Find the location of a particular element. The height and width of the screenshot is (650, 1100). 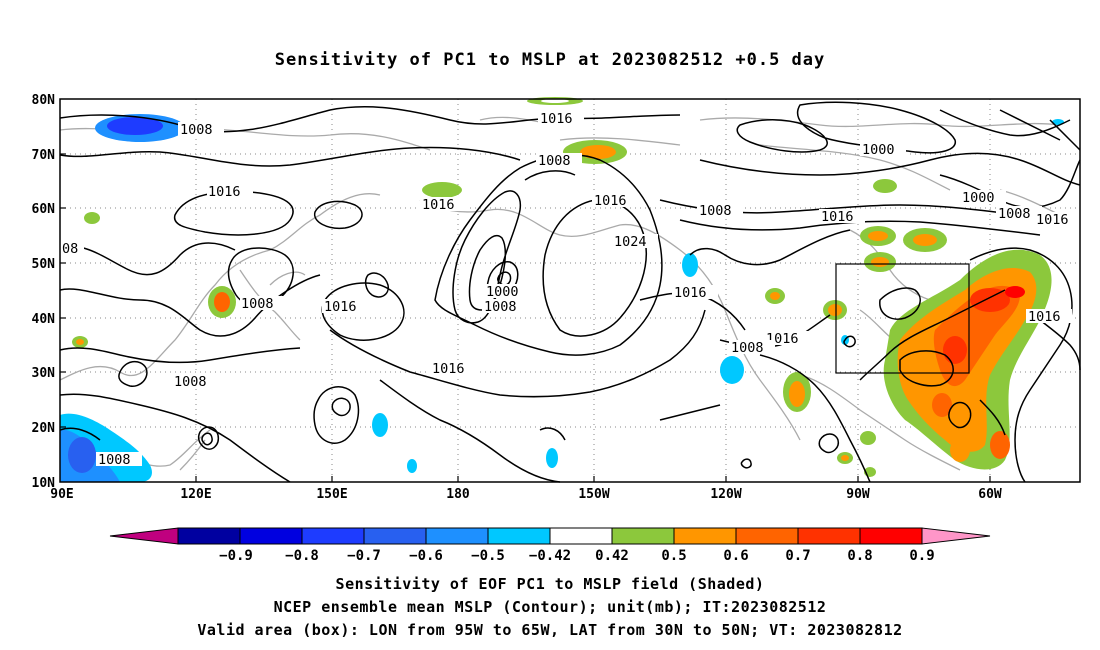

lat-label: 20N is located at coordinates (44, 428).